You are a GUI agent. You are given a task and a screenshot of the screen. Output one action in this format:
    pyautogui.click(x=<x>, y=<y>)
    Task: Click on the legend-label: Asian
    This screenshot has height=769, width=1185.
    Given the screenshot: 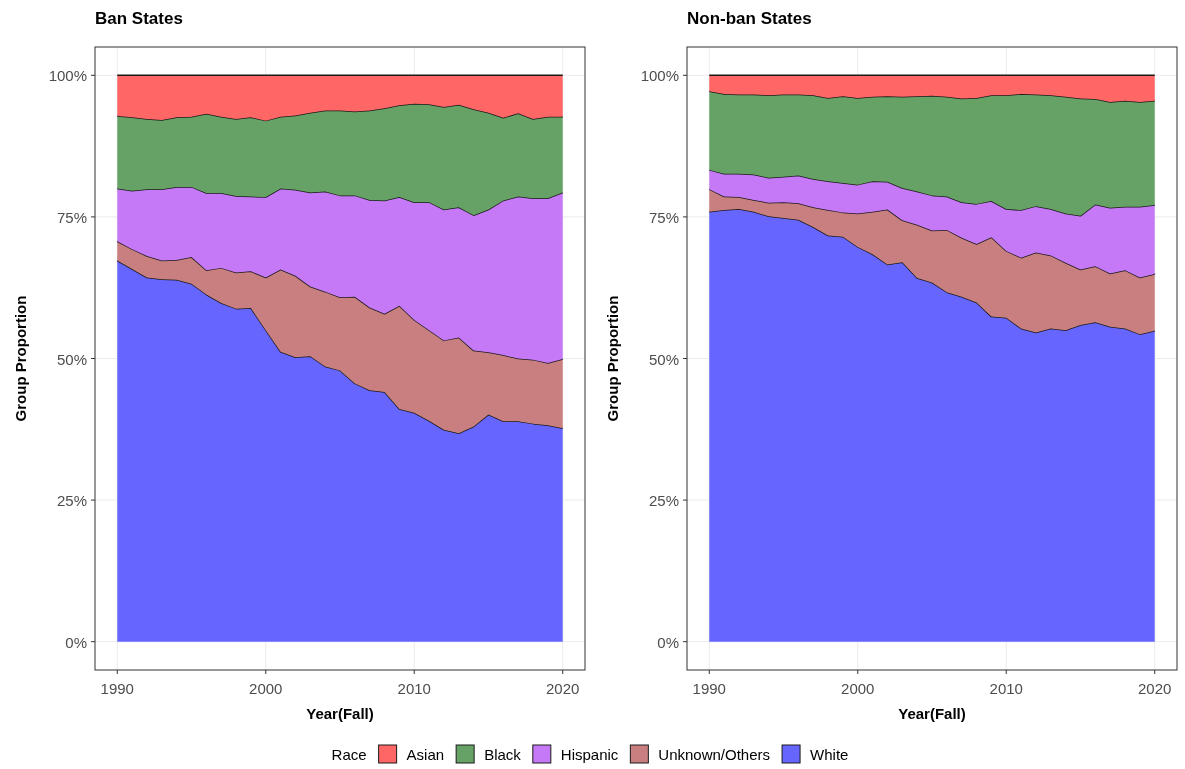 What is the action you would take?
    pyautogui.click(x=425, y=754)
    